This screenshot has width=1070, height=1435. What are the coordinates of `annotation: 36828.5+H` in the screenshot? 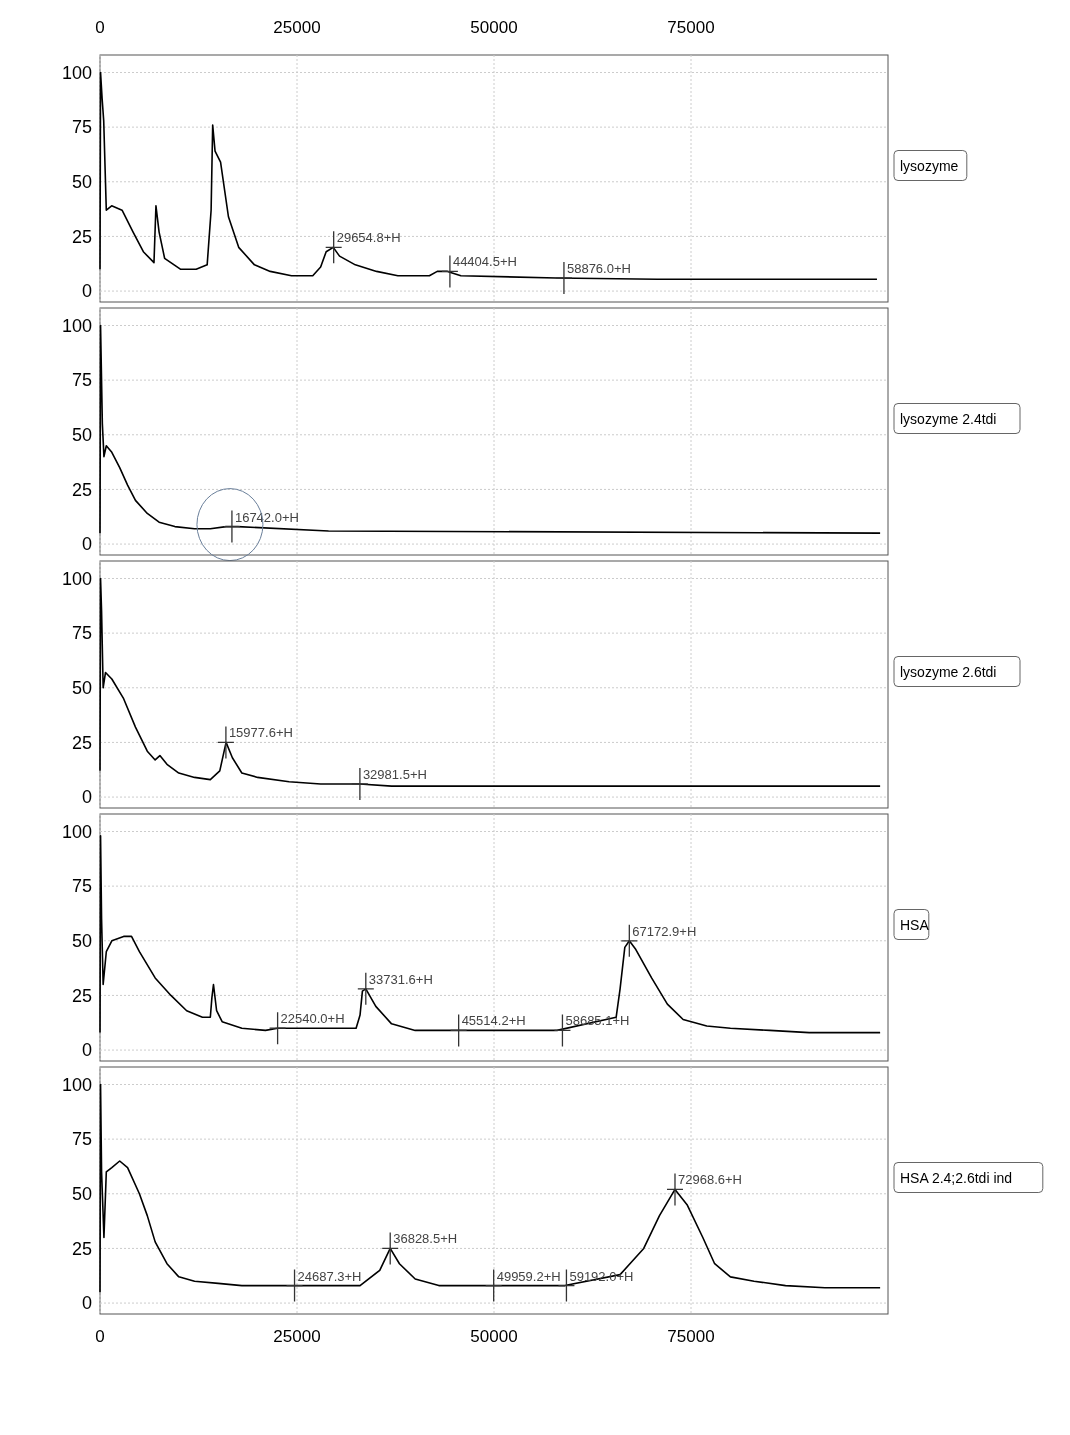 It's located at (425, 1239).